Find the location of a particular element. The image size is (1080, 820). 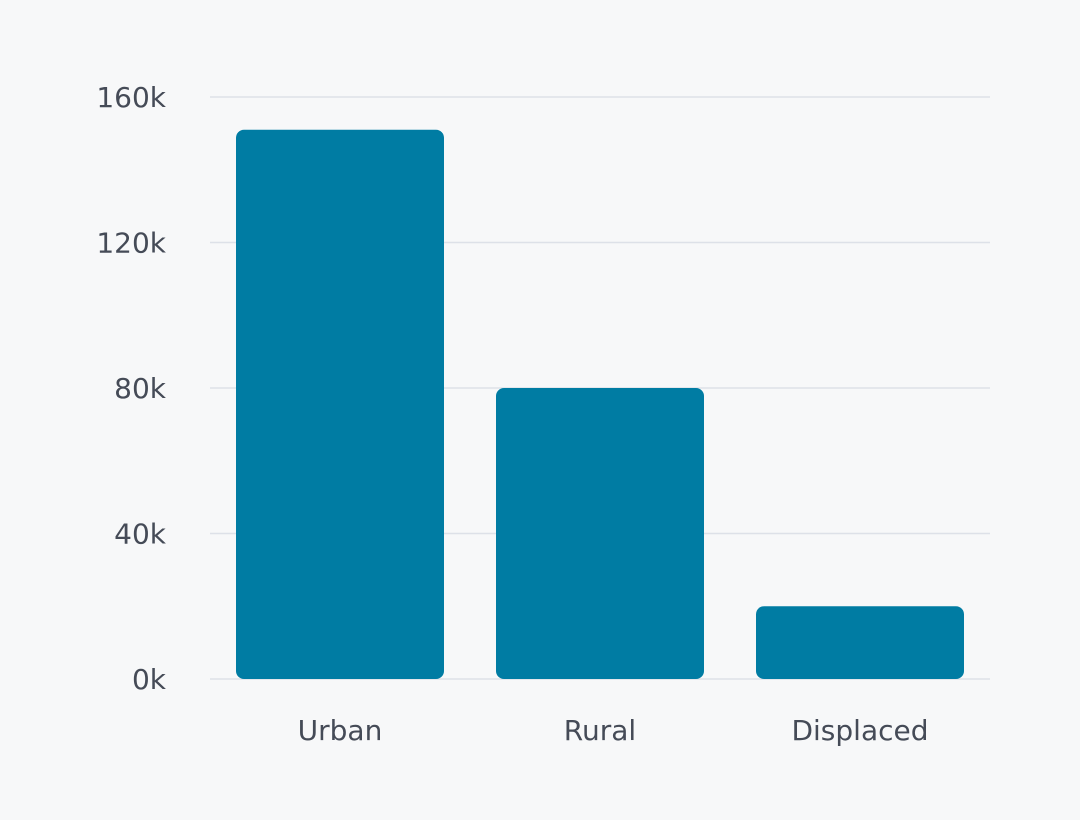

y-axis-ticks: 0k 40k 80k 120k 160k is located at coordinates (131, 388).